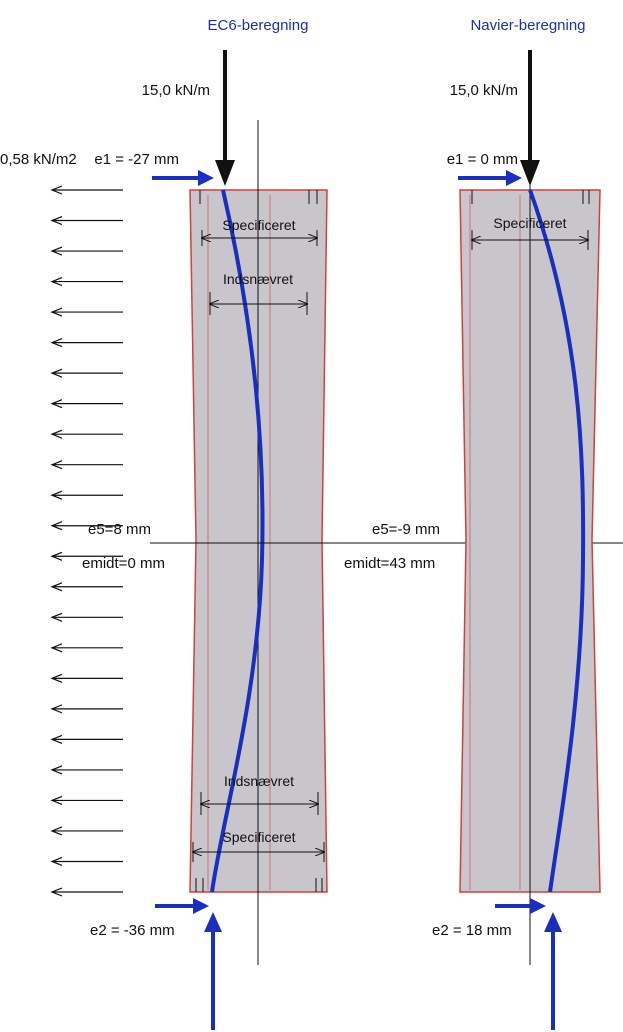 The height and width of the screenshot is (1032, 623). What do you see at coordinates (484, 90) in the screenshot?
I see `navier-load-label: 15,0 kN/m` at bounding box center [484, 90].